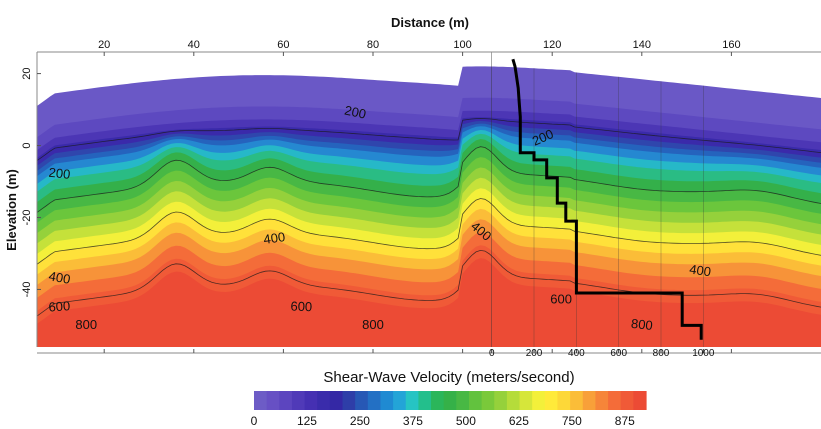 The width and height of the screenshot is (821, 429). I want to click on y-axis-title: Elevation (m), so click(11, 210).